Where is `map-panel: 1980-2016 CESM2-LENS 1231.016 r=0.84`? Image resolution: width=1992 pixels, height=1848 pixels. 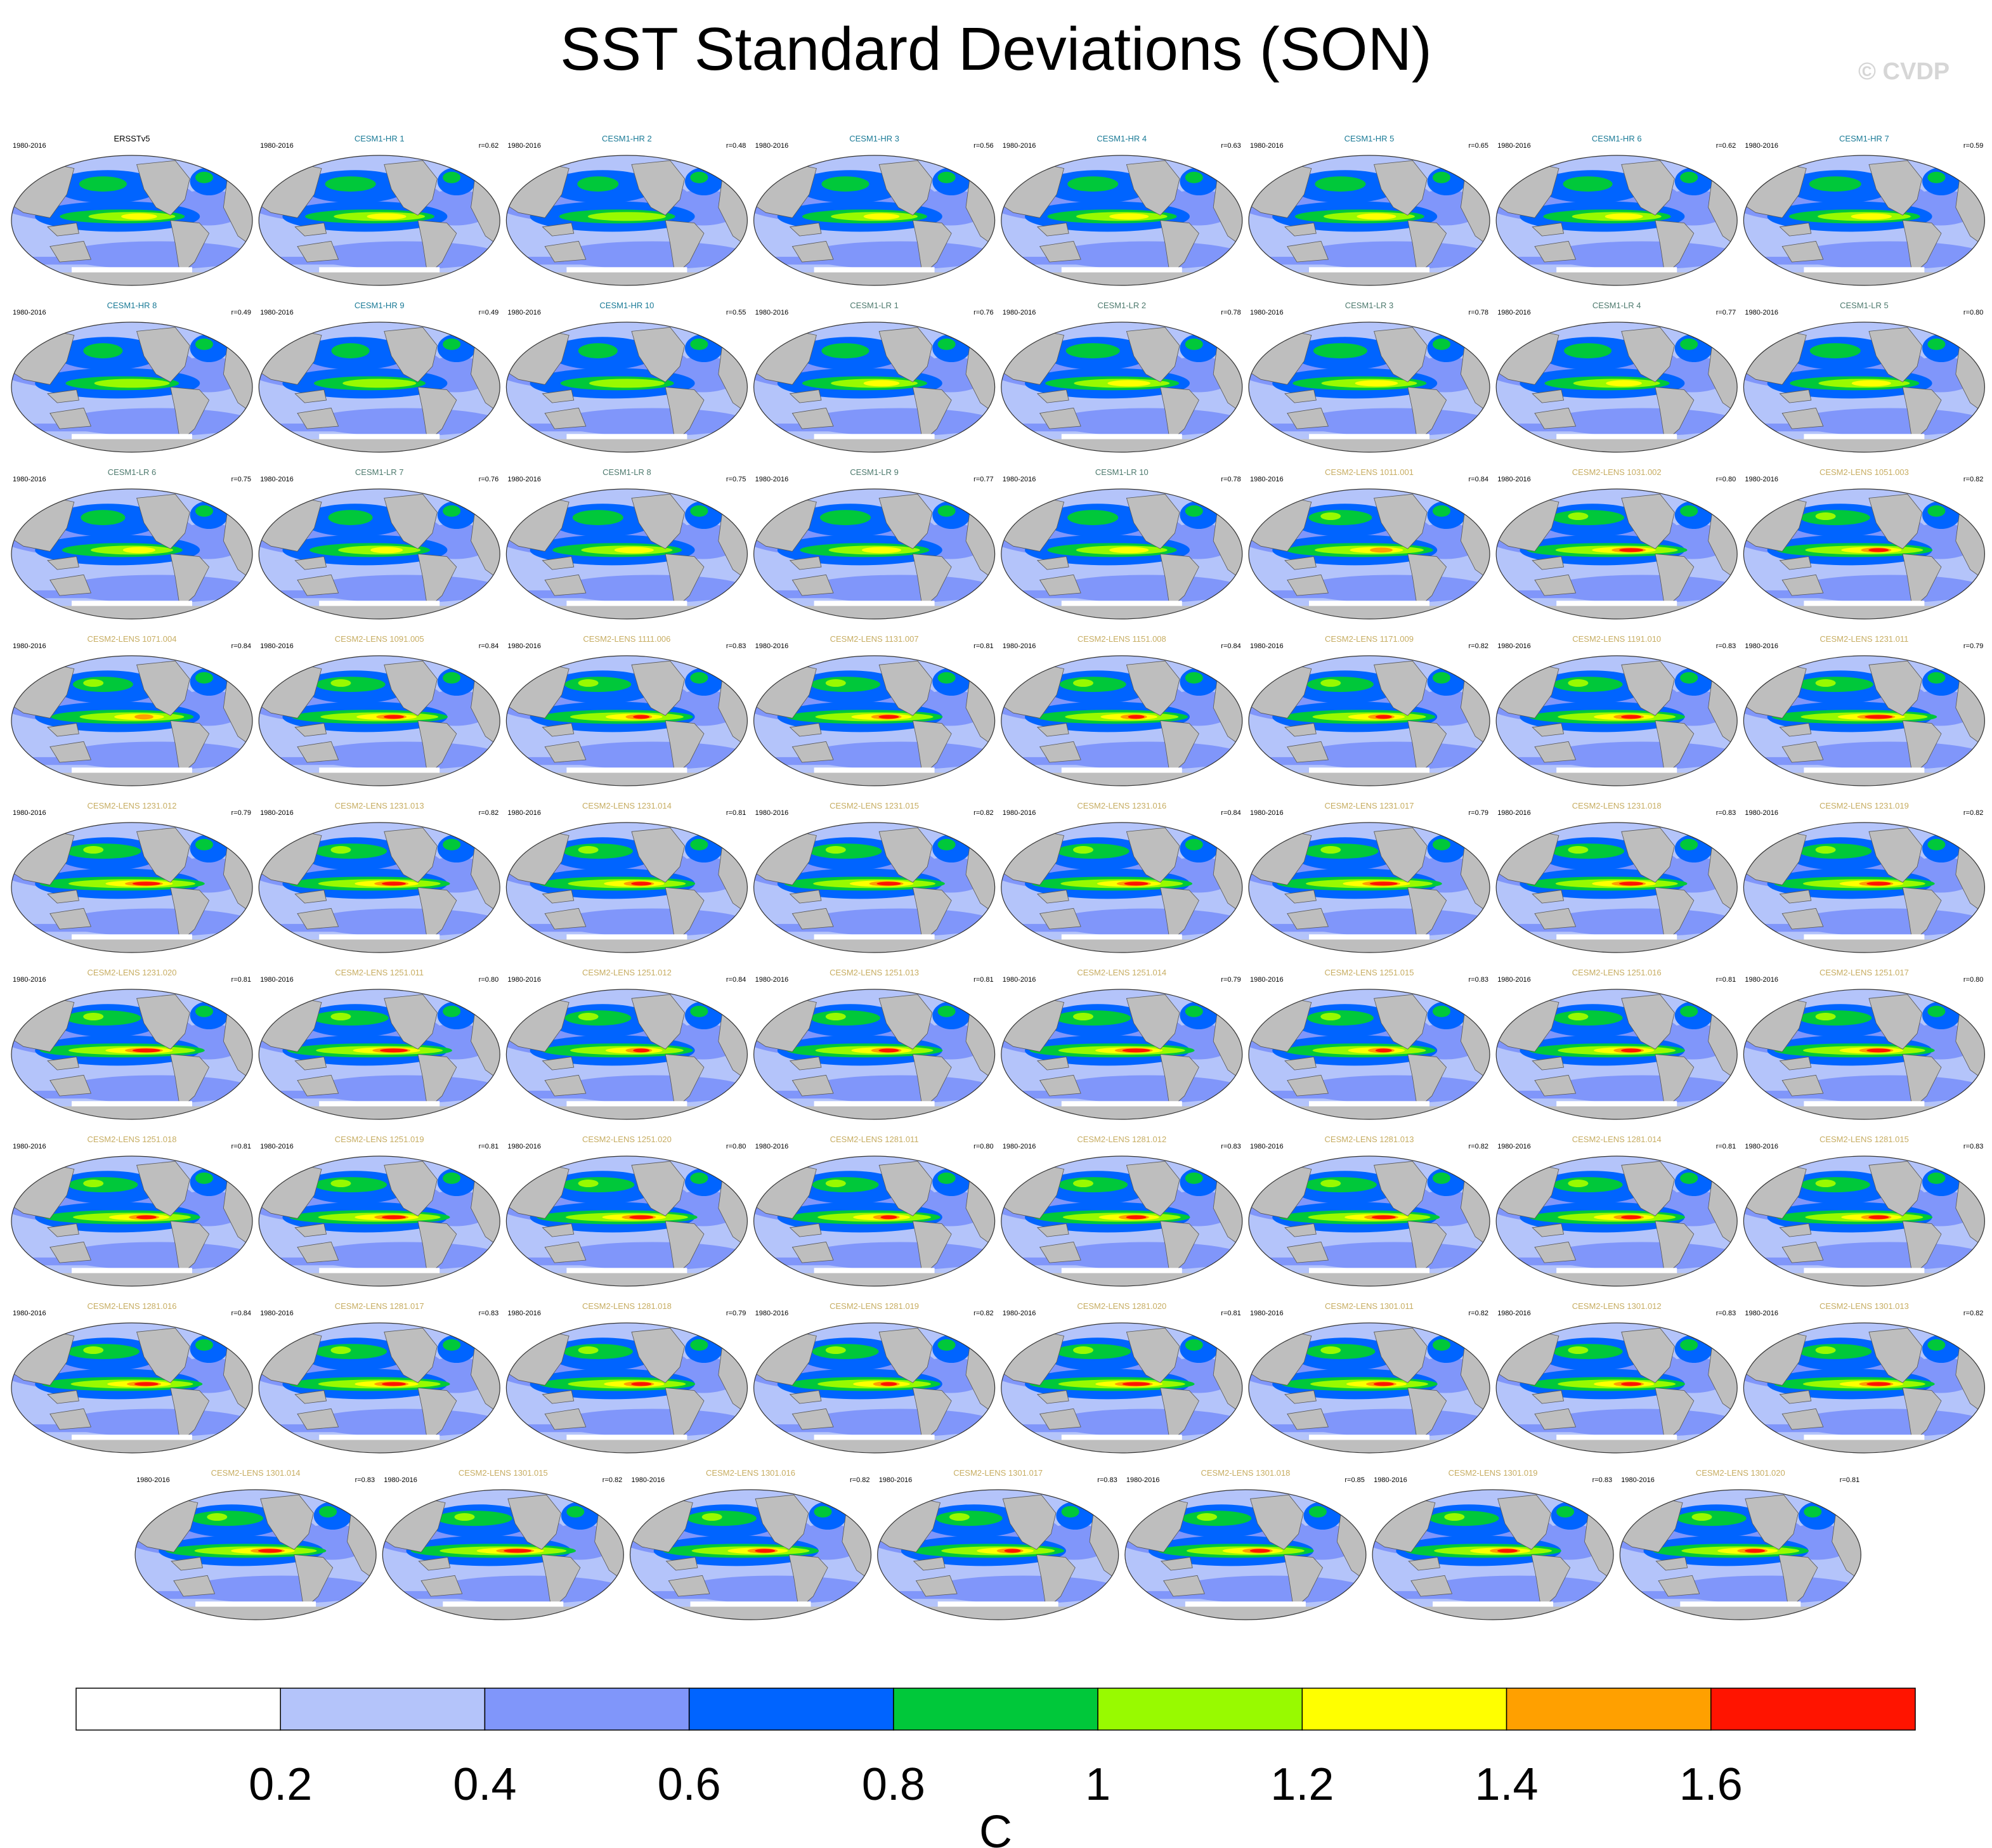
map-panel: 1980-2016 CESM2-LENS 1231.016 r=0.84 is located at coordinates (1122, 877).